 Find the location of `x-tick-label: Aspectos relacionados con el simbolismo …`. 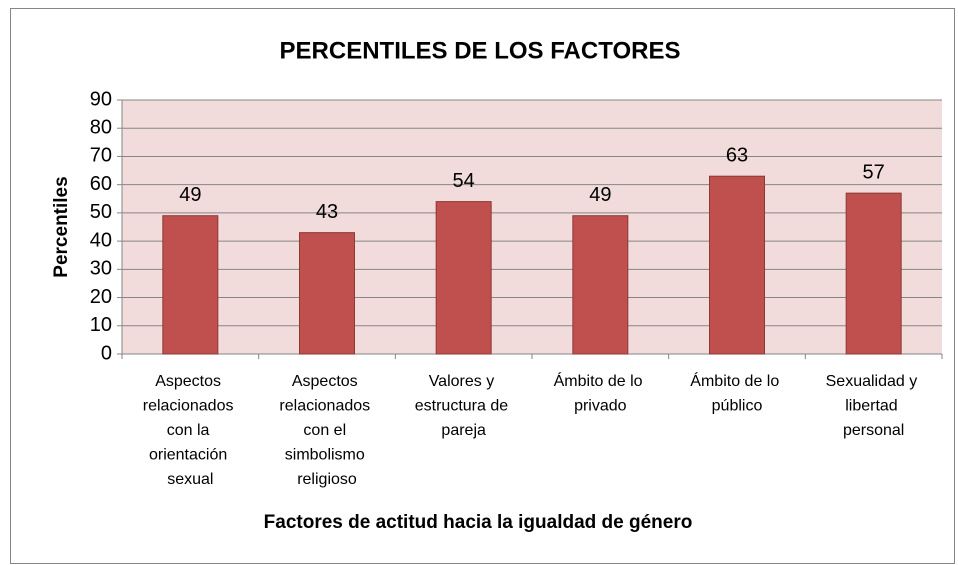

x-tick-label: Aspectos relacionados con el simbolismo … is located at coordinates (326, 430).